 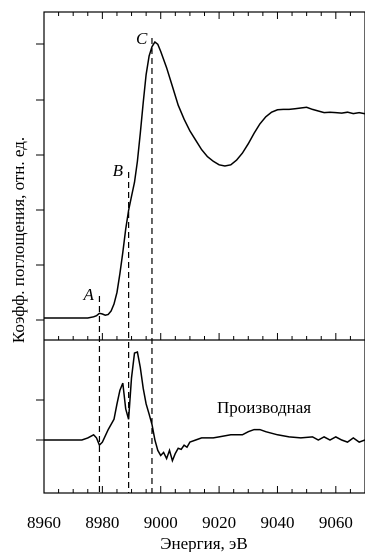 I want to click on point-label-c: C, so click(x=142, y=38).